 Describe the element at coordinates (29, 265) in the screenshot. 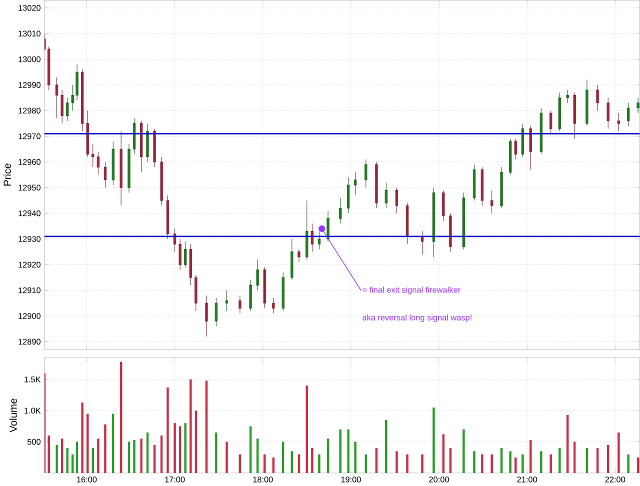

I see `y-tick-label: 12920` at that location.